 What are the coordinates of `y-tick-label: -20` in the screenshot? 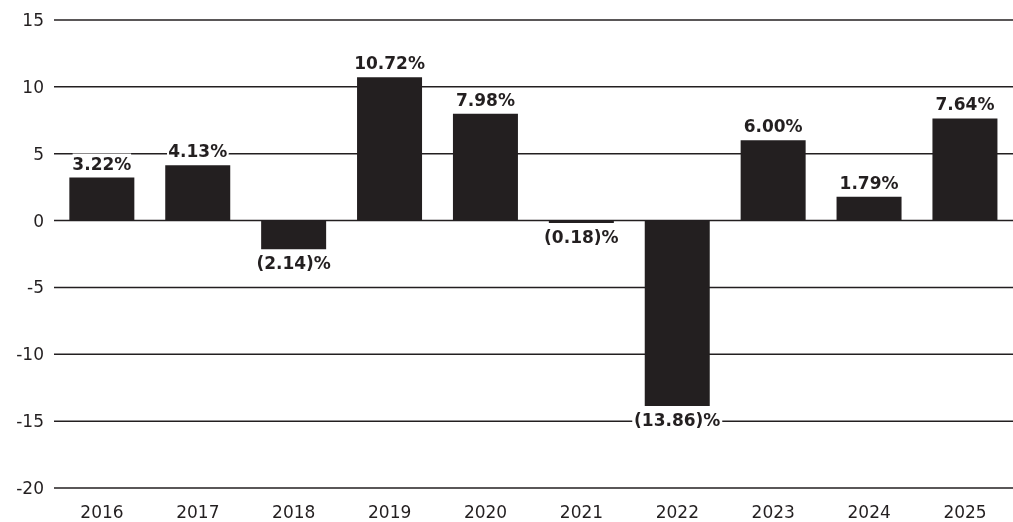 It's located at (30, 488).